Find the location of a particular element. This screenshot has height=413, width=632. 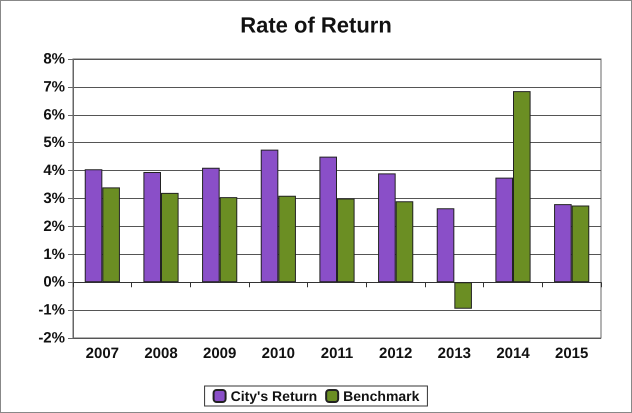

x-tick-label: 2012 is located at coordinates (395, 353).